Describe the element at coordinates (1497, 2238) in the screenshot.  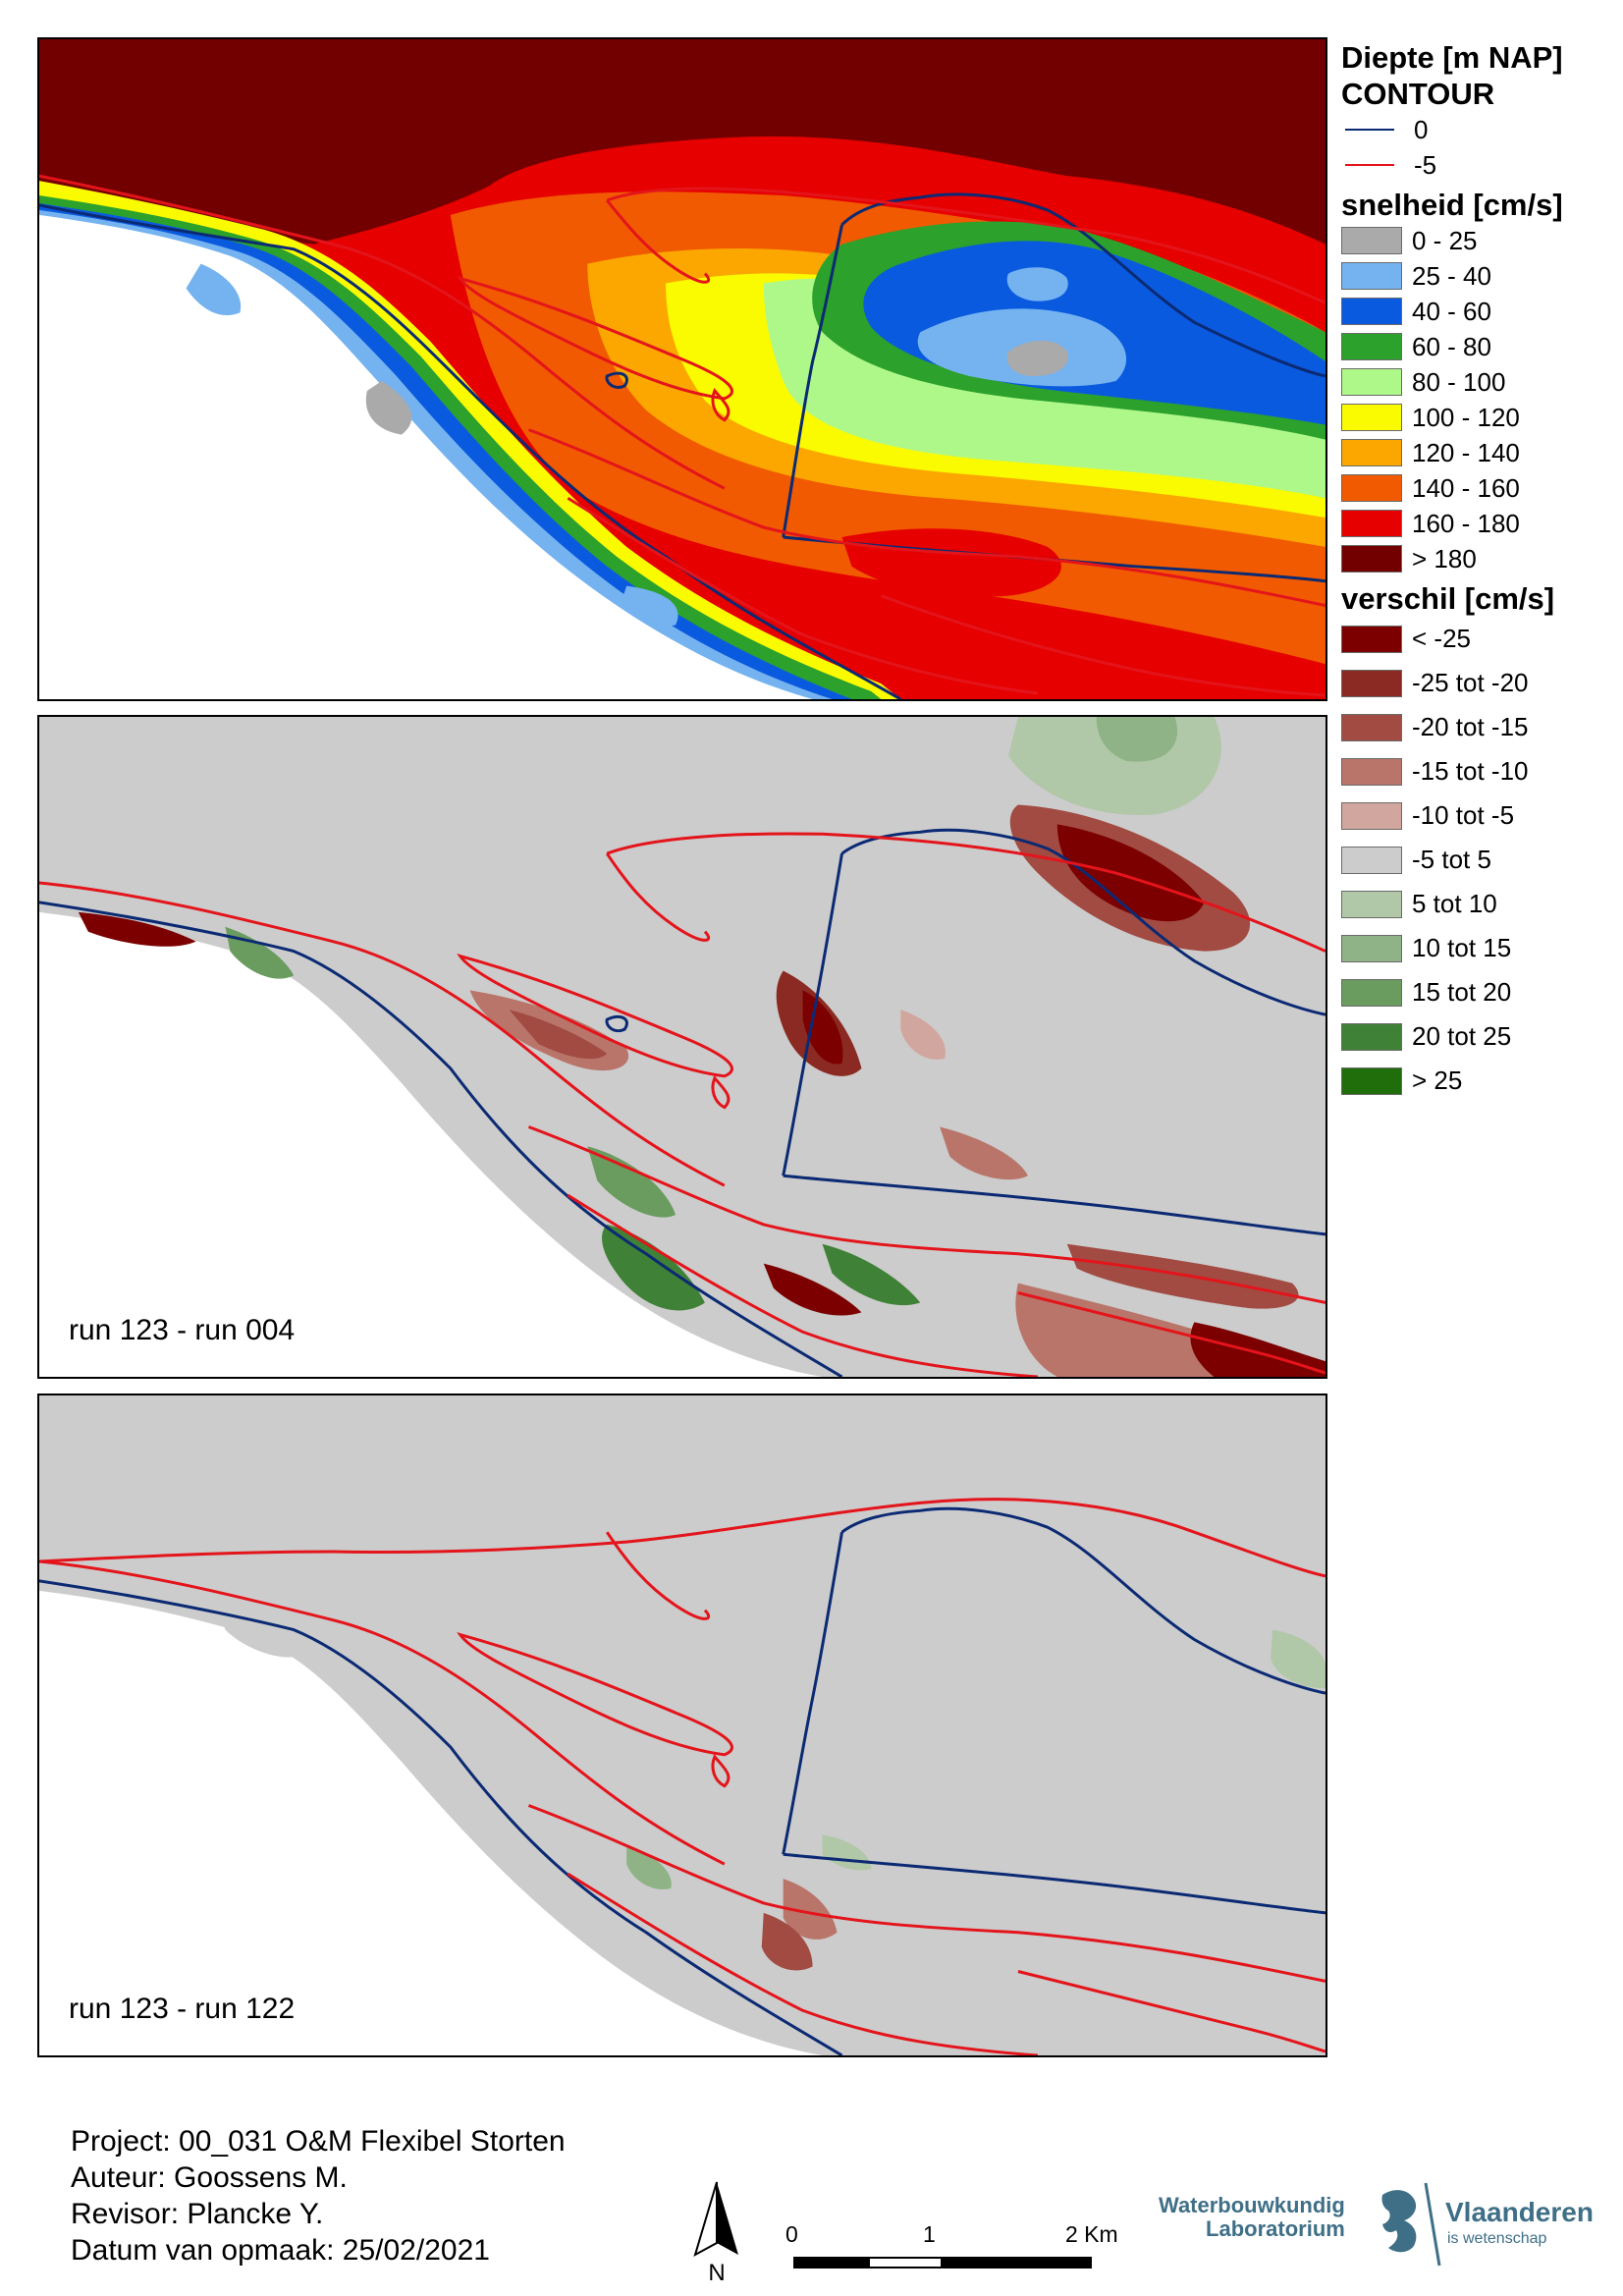
I see `vl-logo-sub: is wetenschap` at that location.